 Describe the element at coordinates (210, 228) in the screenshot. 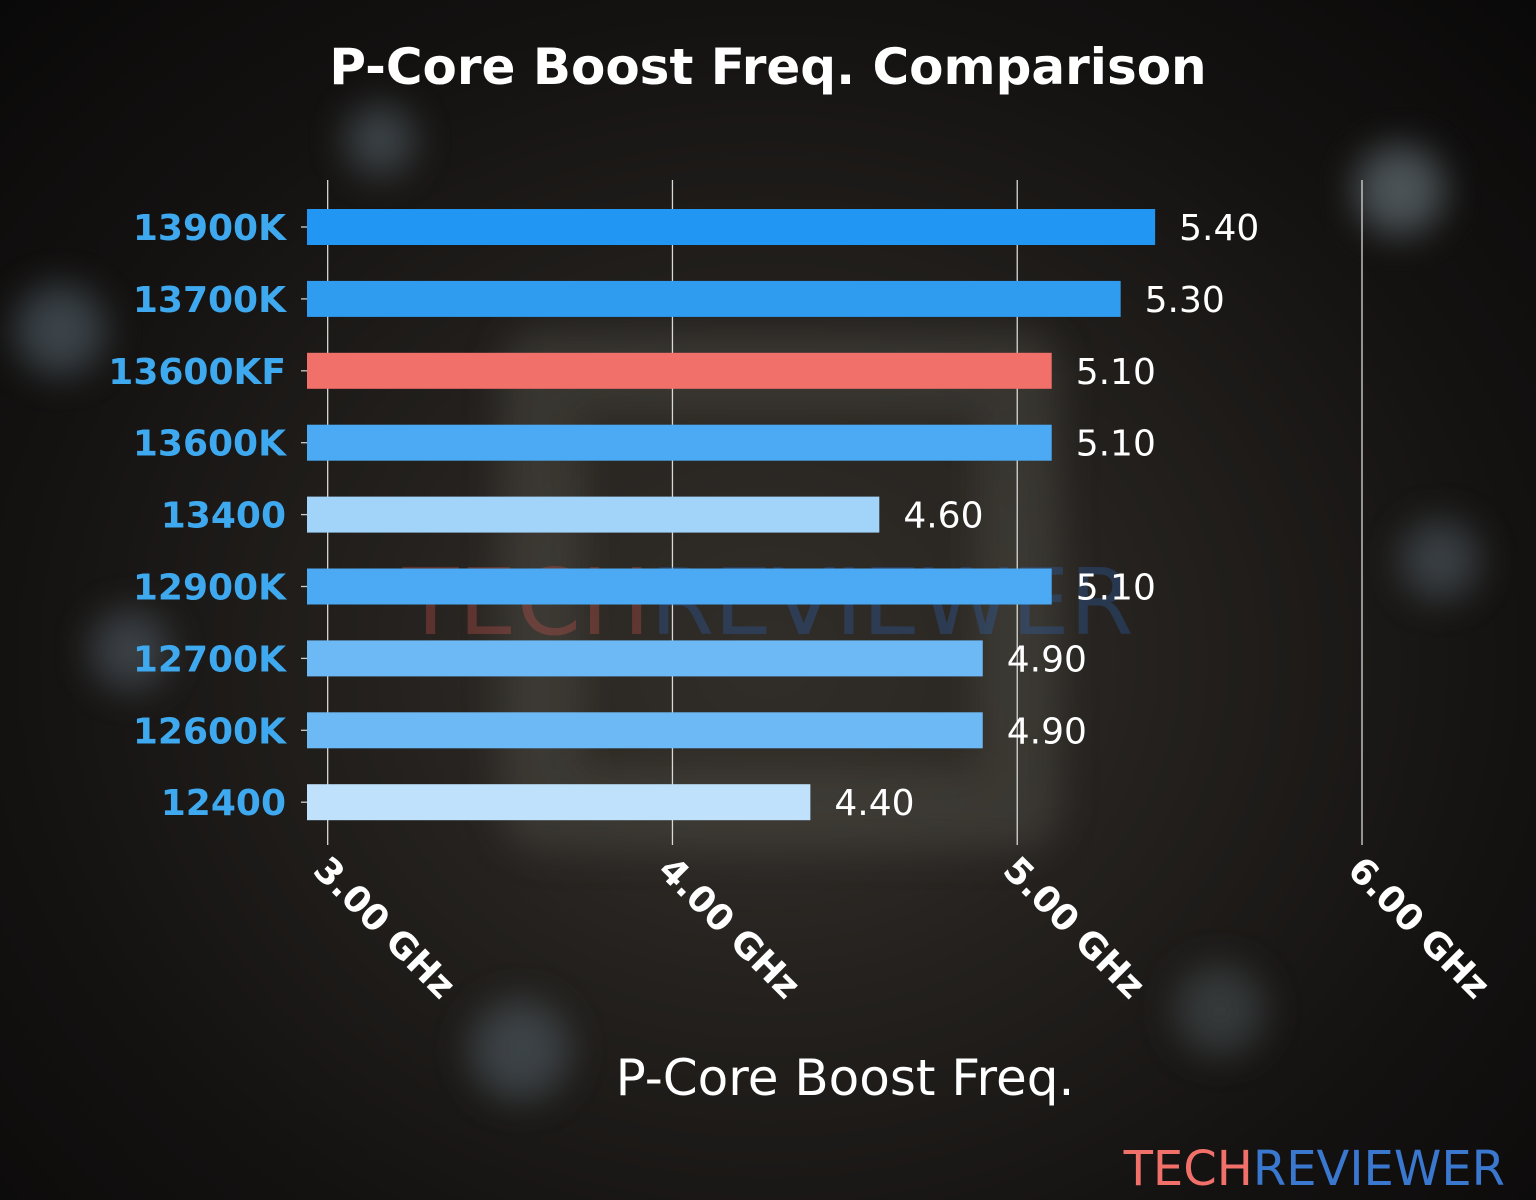

I see `y-tick-label: 13900K` at that location.